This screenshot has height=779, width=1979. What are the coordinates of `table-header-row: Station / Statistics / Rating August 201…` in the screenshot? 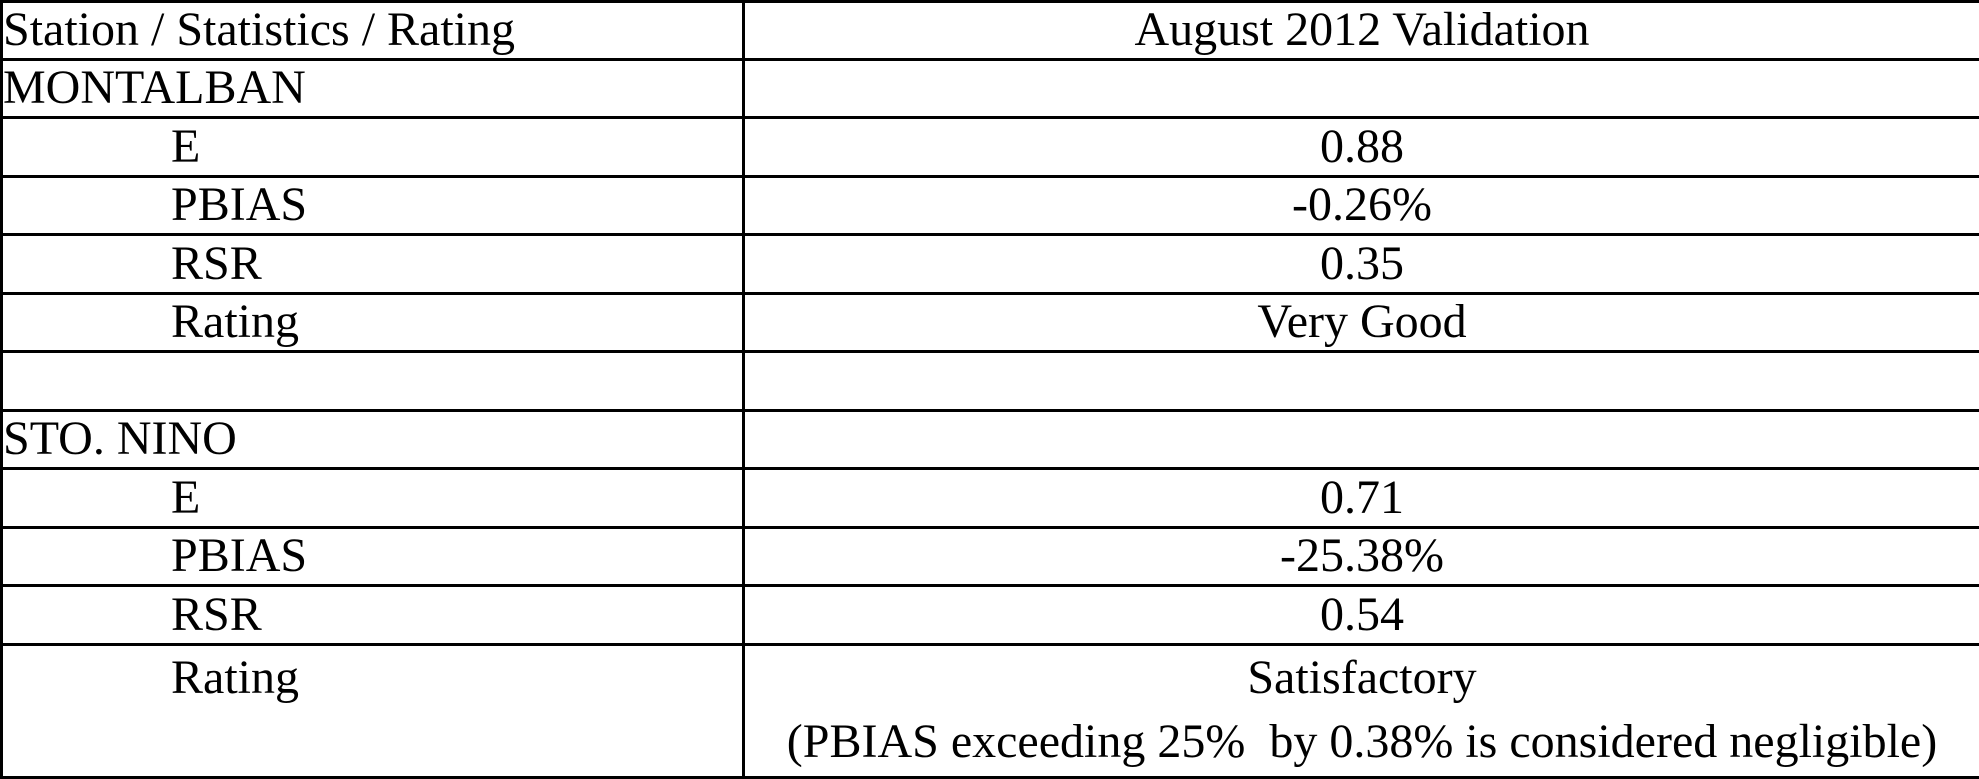 It's located at (989, 30).